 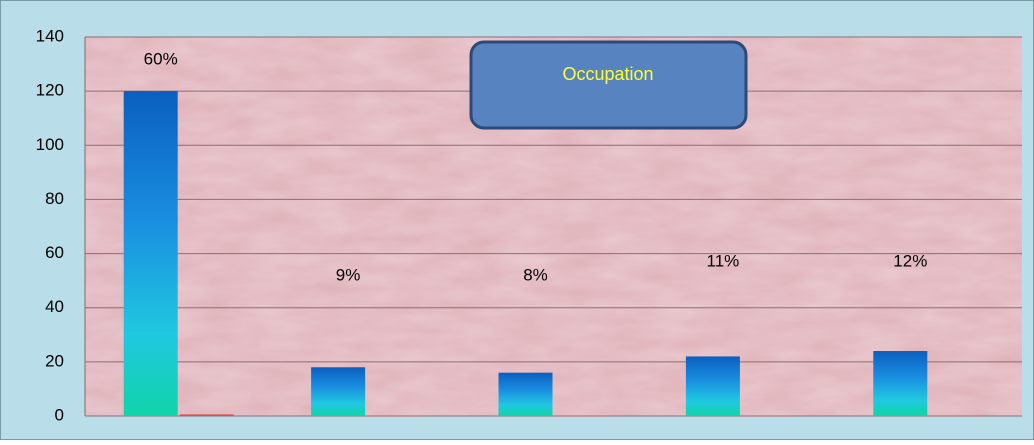 I want to click on y-tick-label: 100, so click(x=50, y=144).